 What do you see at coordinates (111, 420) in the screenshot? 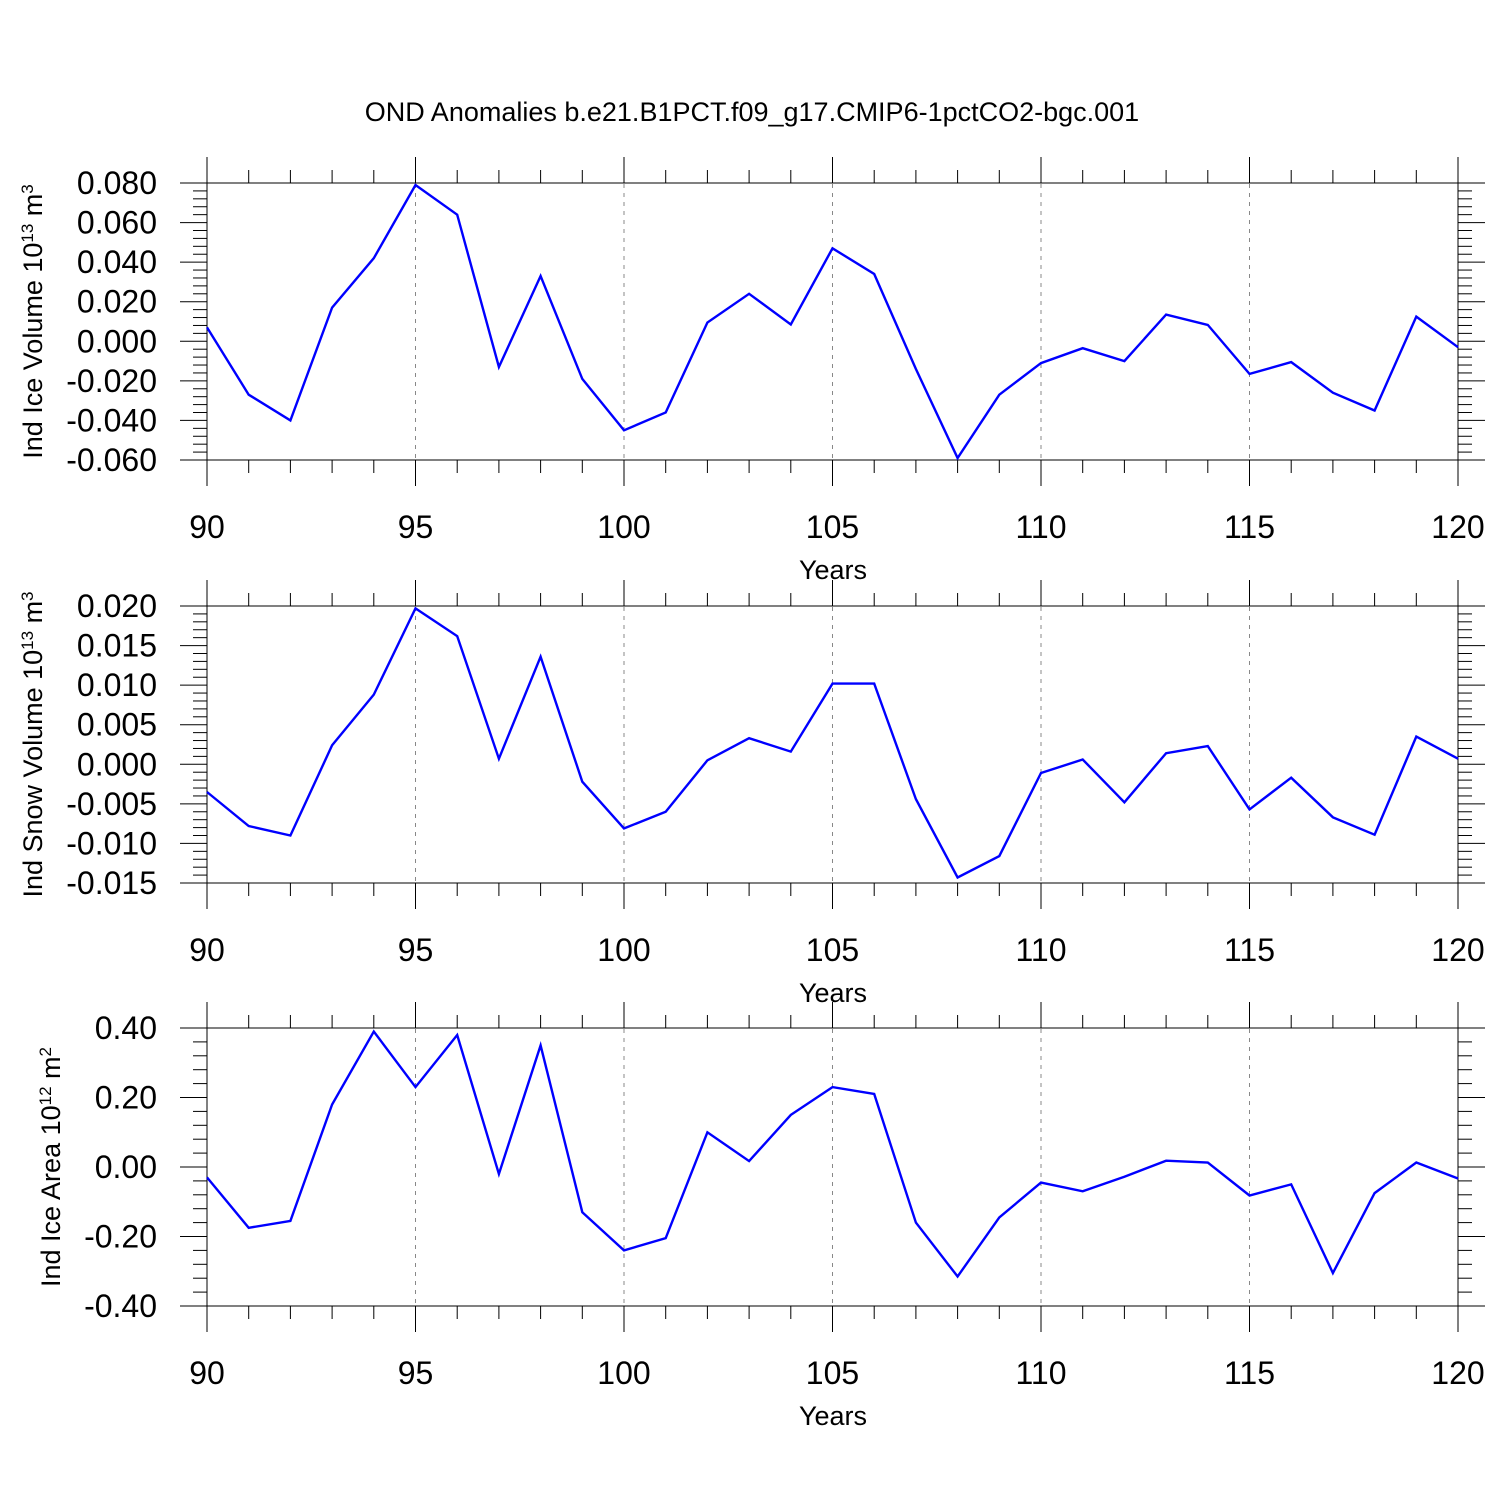
I see `y-tick-label: -0.040` at bounding box center [111, 420].